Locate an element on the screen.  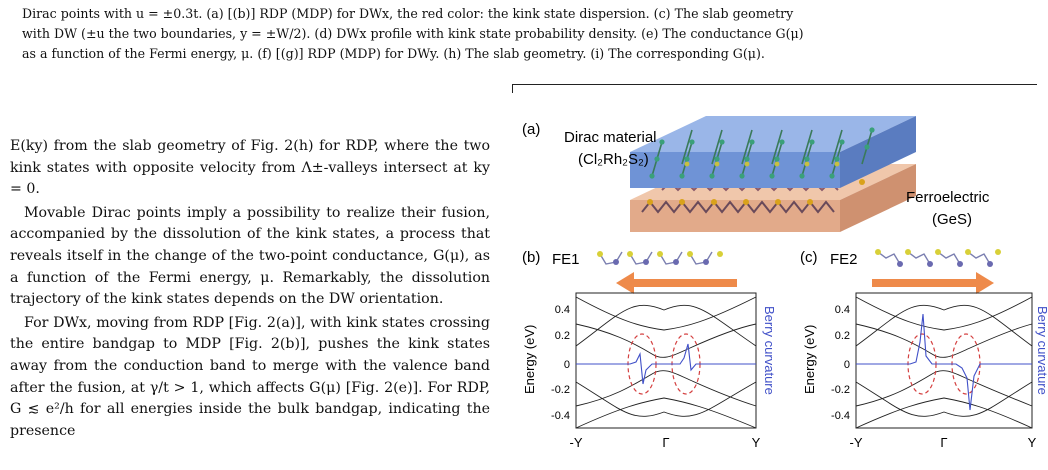
panel-b-chain-atoms is located at coordinates (660, 258).